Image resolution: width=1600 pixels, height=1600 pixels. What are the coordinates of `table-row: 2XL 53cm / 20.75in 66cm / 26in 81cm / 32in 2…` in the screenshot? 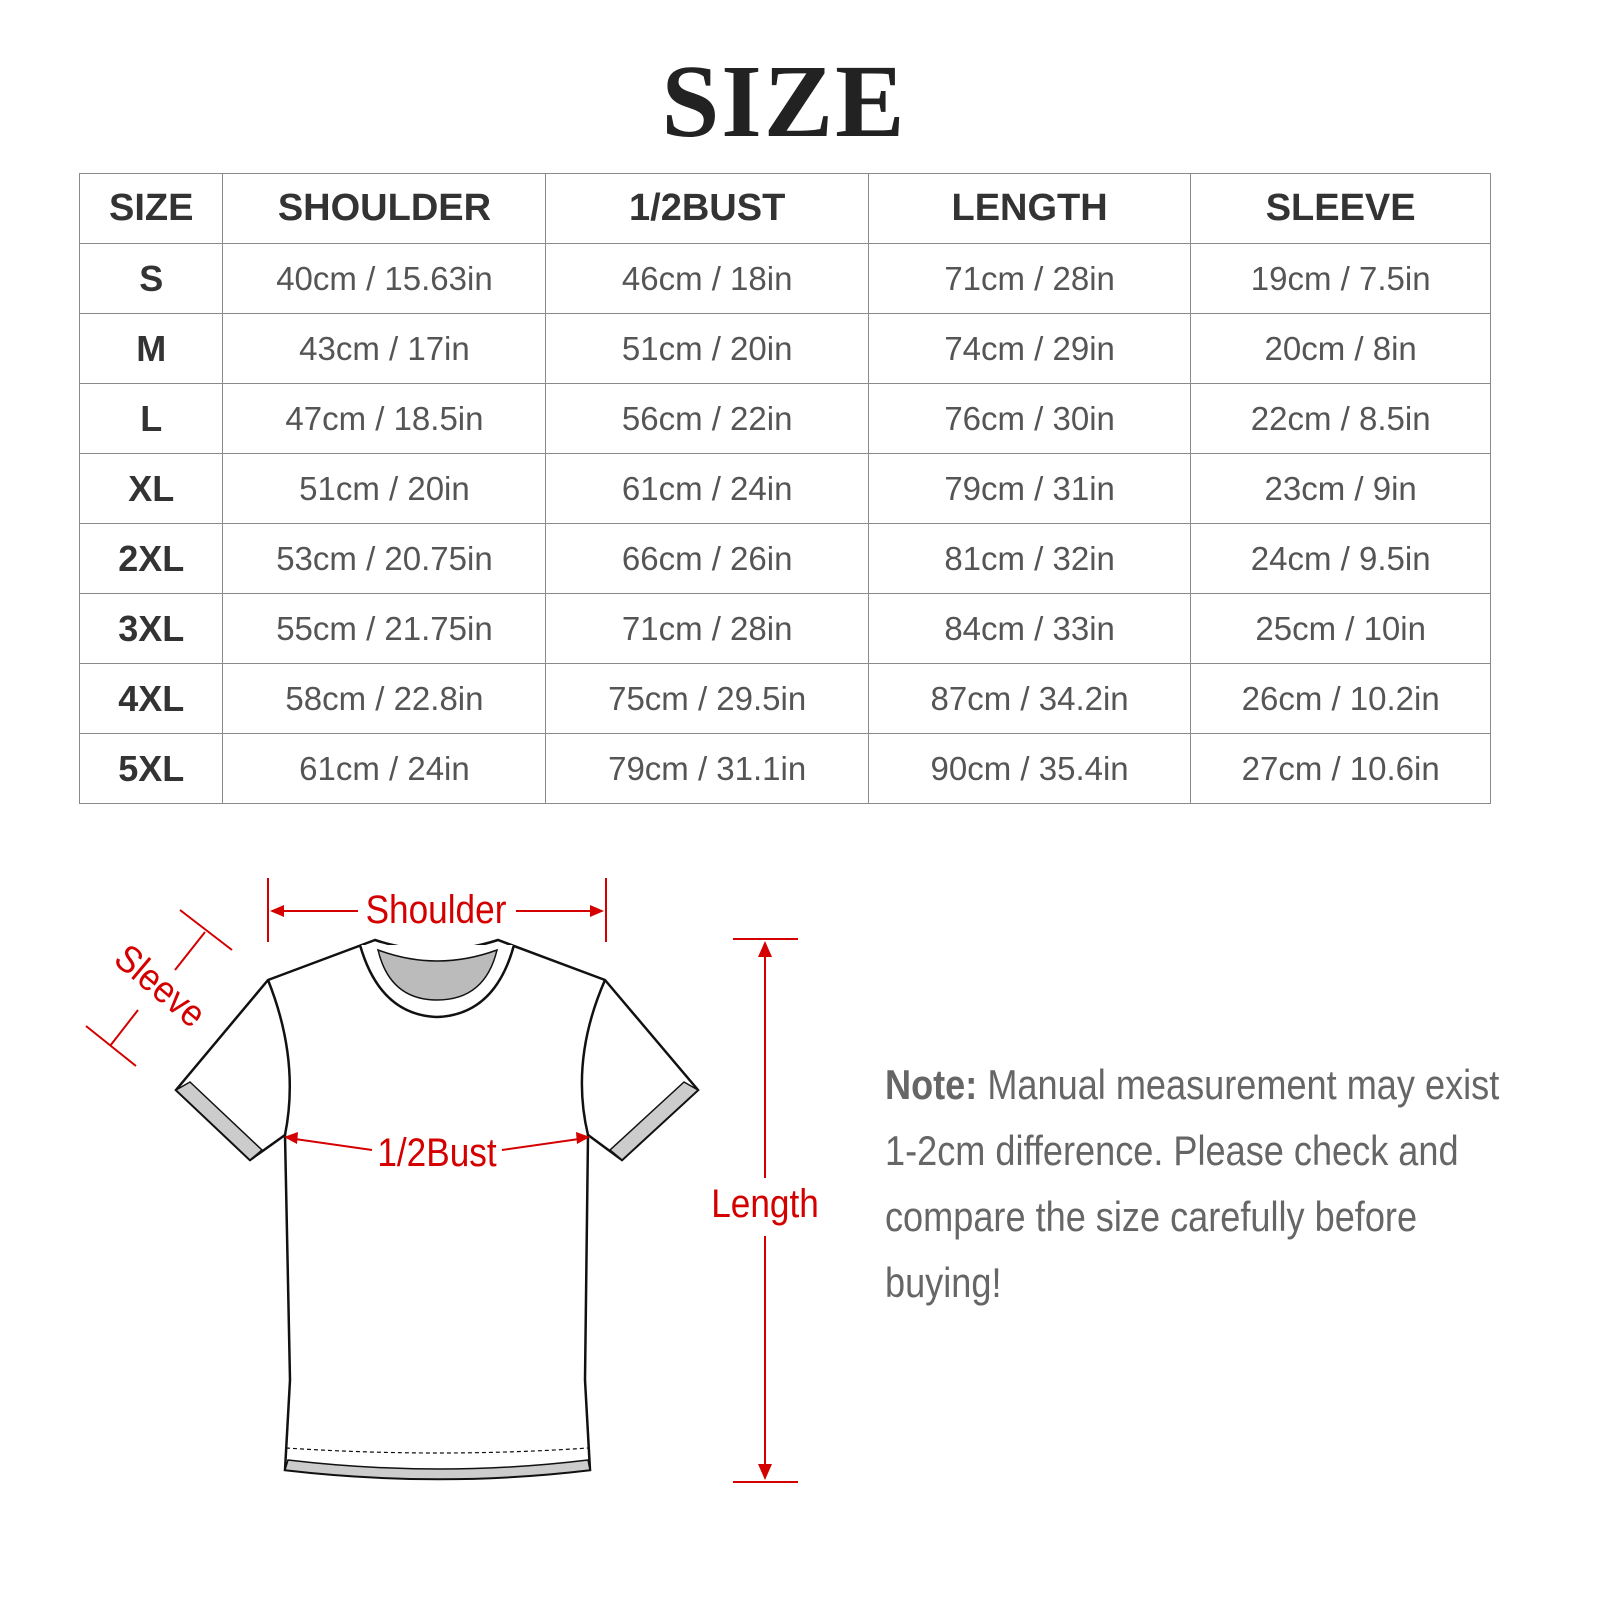 It's located at (784, 558).